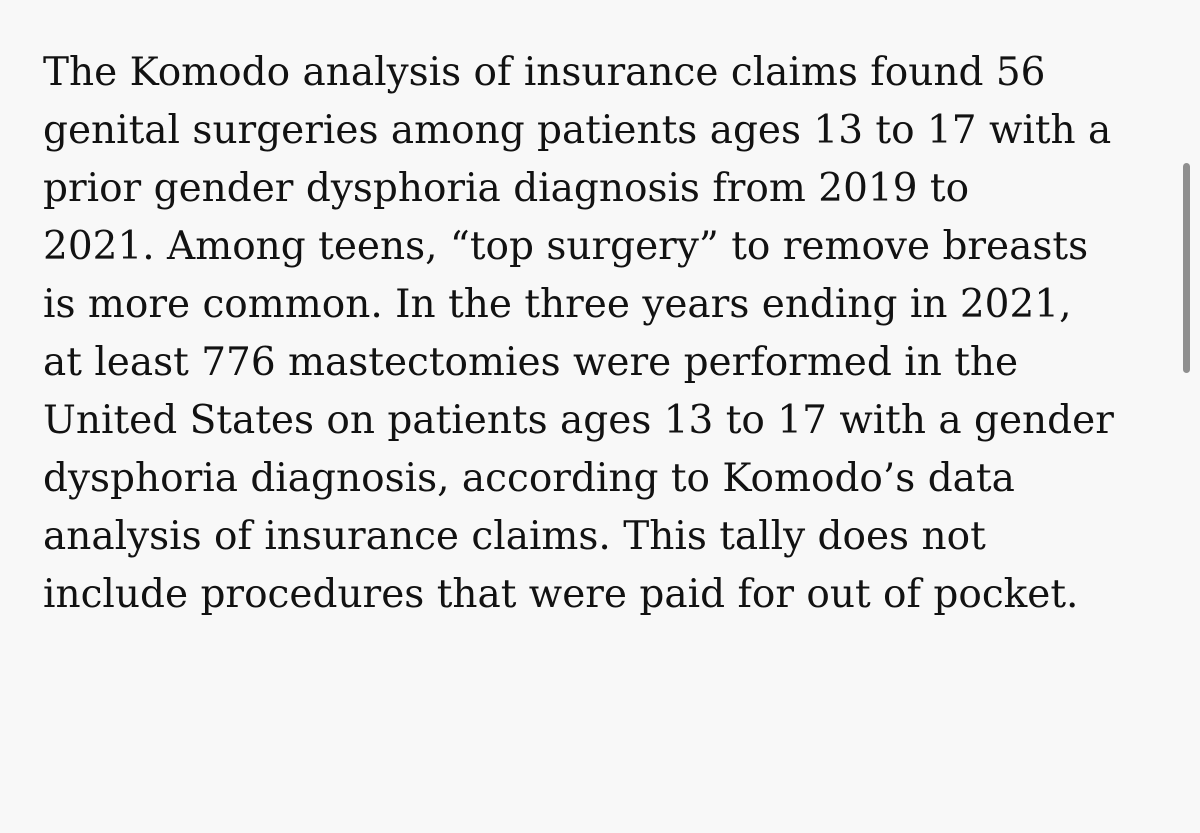 This screenshot has width=1200, height=833. I want to click on scrollbar-thumb, so click(1186, 268).